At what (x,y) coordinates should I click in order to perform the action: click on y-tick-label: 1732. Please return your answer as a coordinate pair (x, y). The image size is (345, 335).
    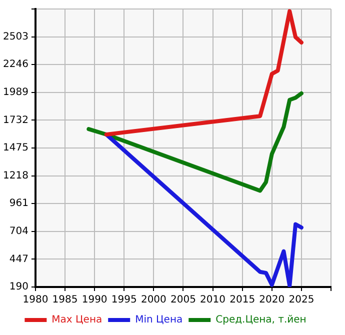
    Looking at the image, I should click on (15, 120).